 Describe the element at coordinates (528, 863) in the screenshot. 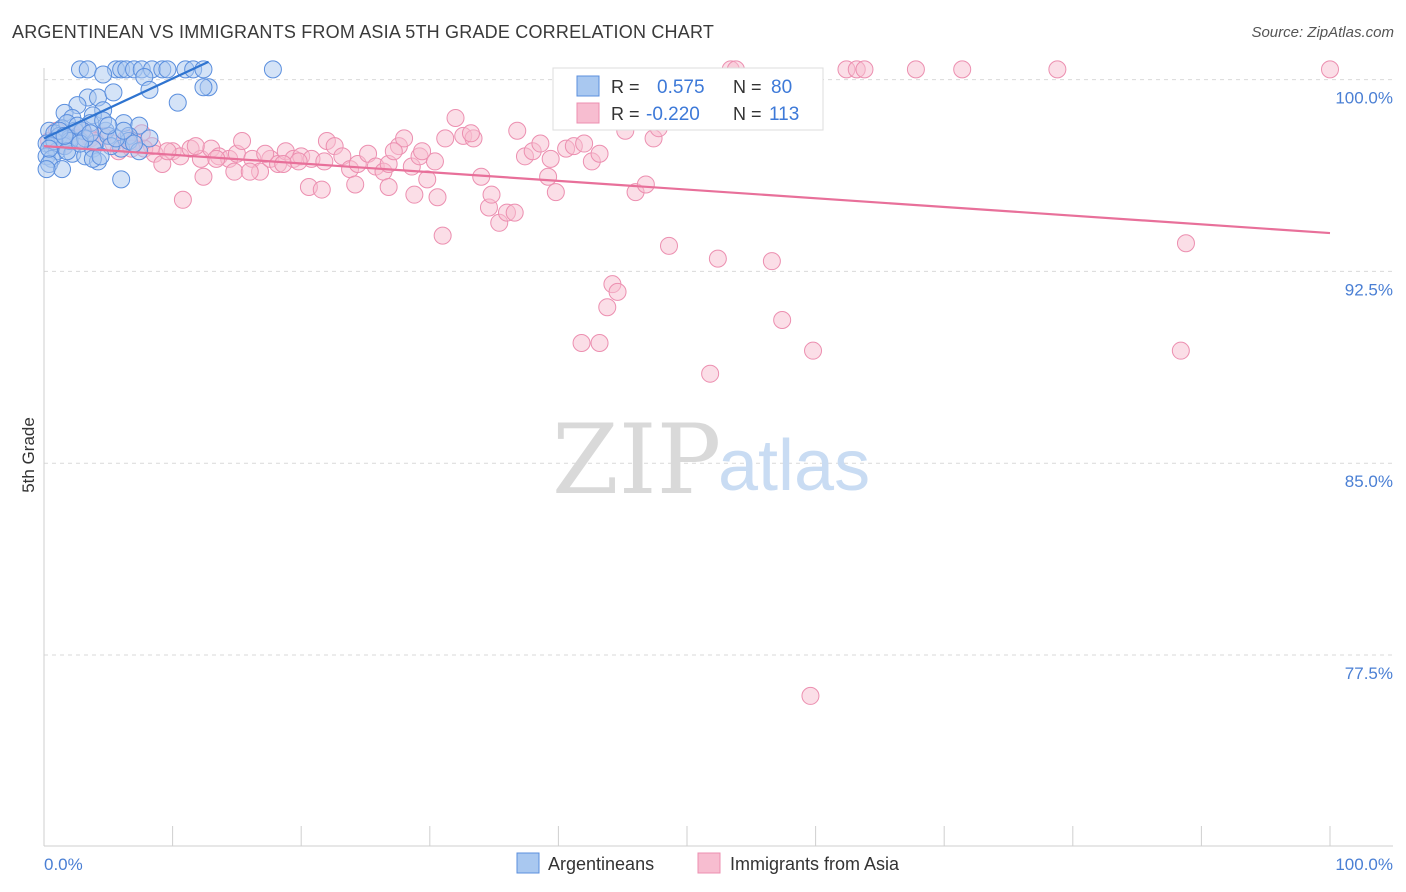

I see `legend-swatch-argentineans` at that location.